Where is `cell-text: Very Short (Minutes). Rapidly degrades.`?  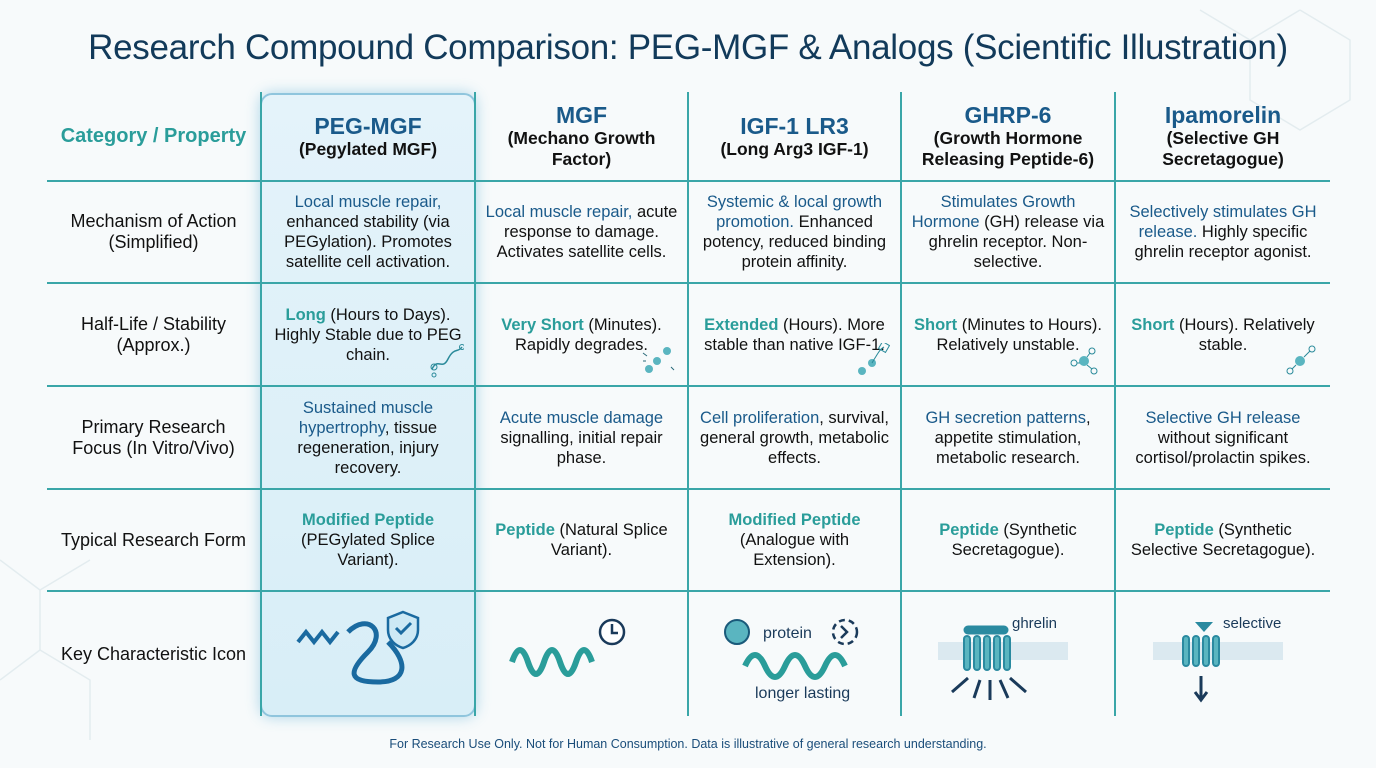 cell-text: Very Short (Minutes). Rapidly degrades. is located at coordinates (581, 335).